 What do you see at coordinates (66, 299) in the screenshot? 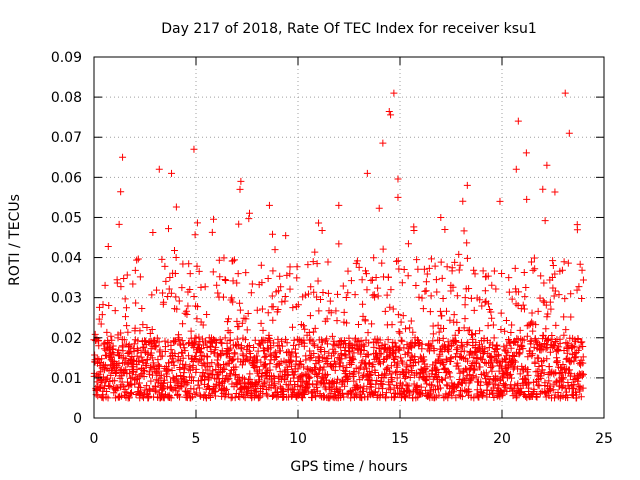
I see `y-tick-label: 0.03` at bounding box center [66, 299].